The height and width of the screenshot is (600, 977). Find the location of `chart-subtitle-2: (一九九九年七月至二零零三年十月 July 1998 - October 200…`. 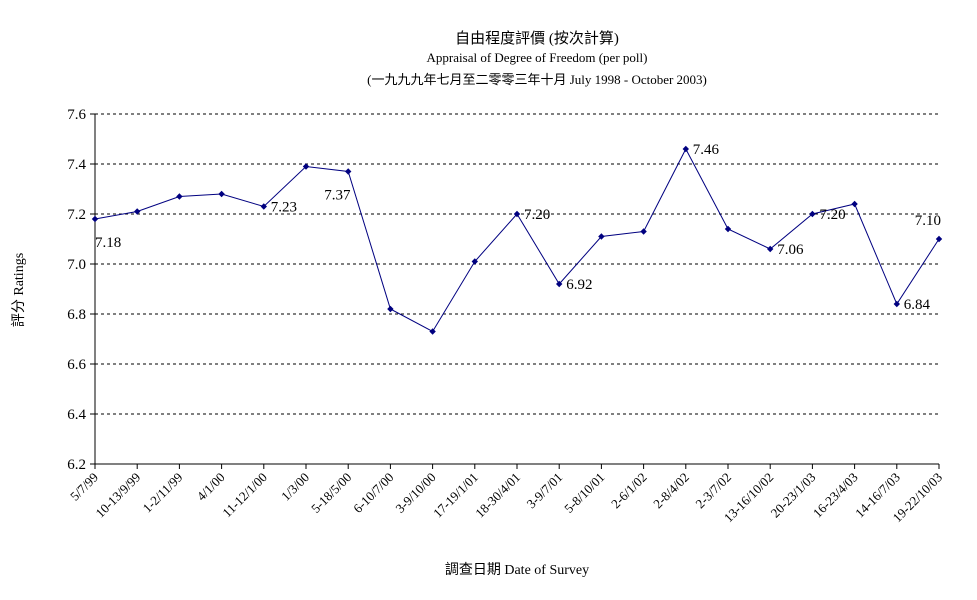

chart-subtitle-2: (一九九九年七月至二零零三年十月 July 1998 - October 200… is located at coordinates (537, 79).